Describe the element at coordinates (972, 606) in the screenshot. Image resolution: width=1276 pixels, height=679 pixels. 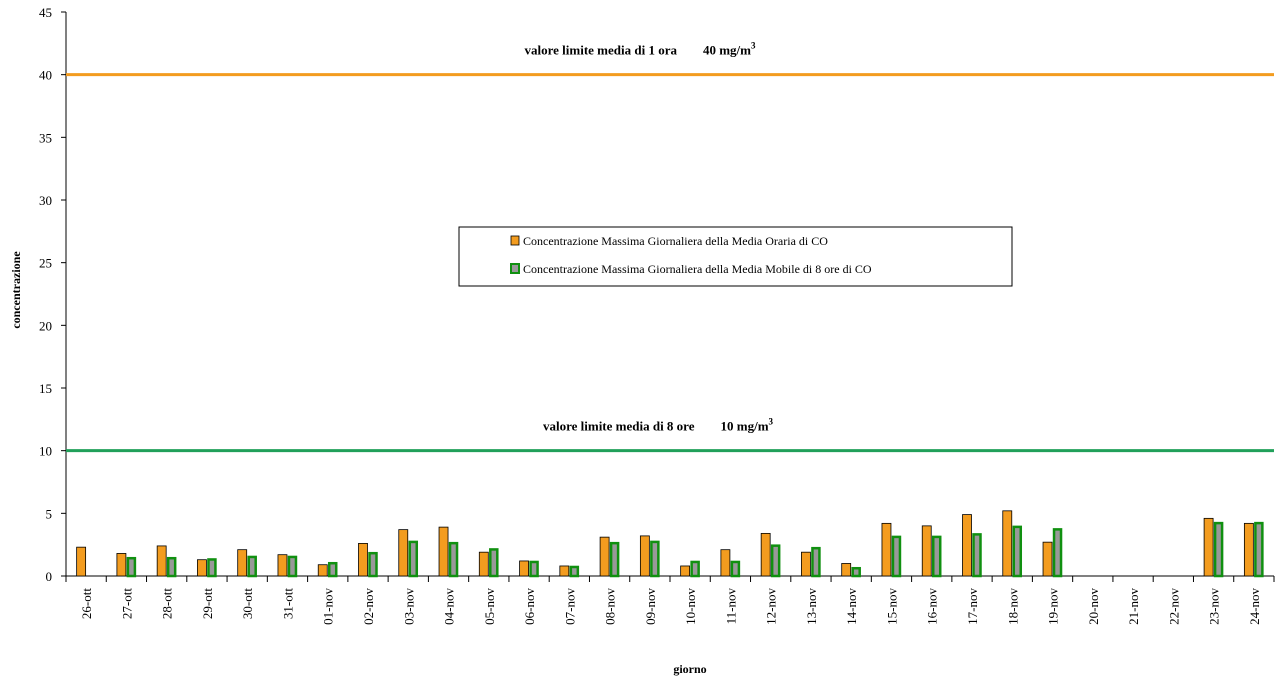
I see `x-tick-label: 17-nov` at that location.